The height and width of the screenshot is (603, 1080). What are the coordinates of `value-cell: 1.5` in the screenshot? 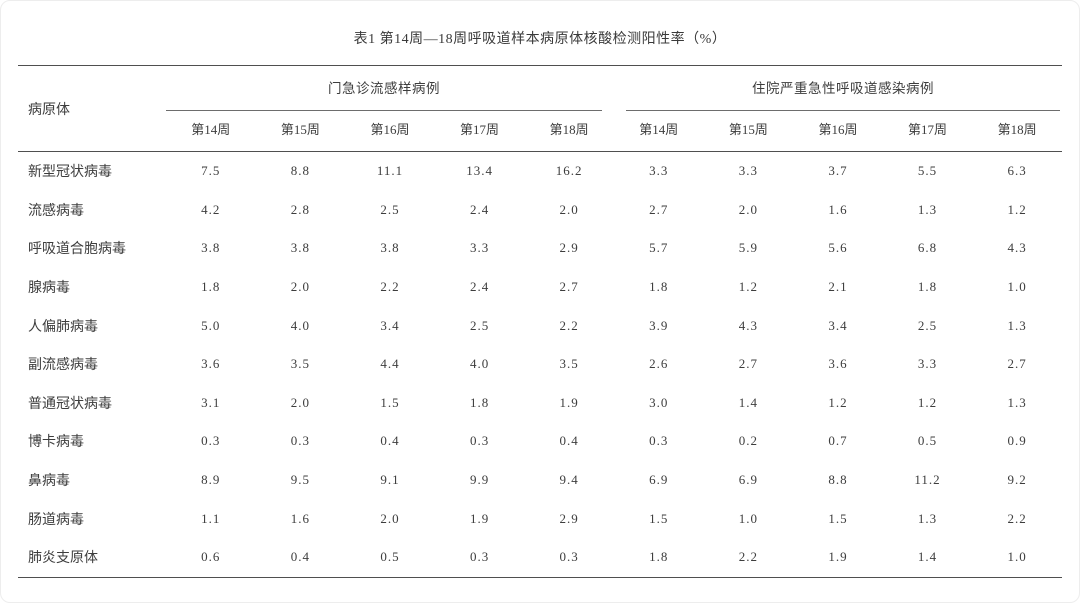 It's located at (659, 518).